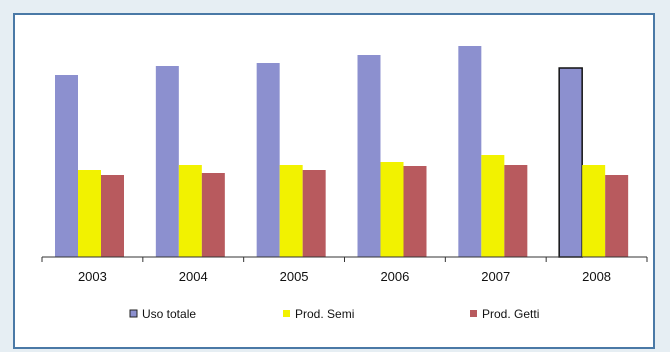 This screenshot has height=352, width=670. What do you see at coordinates (89, 213) in the screenshot?
I see `bar-prod-semi-2003` at bounding box center [89, 213].